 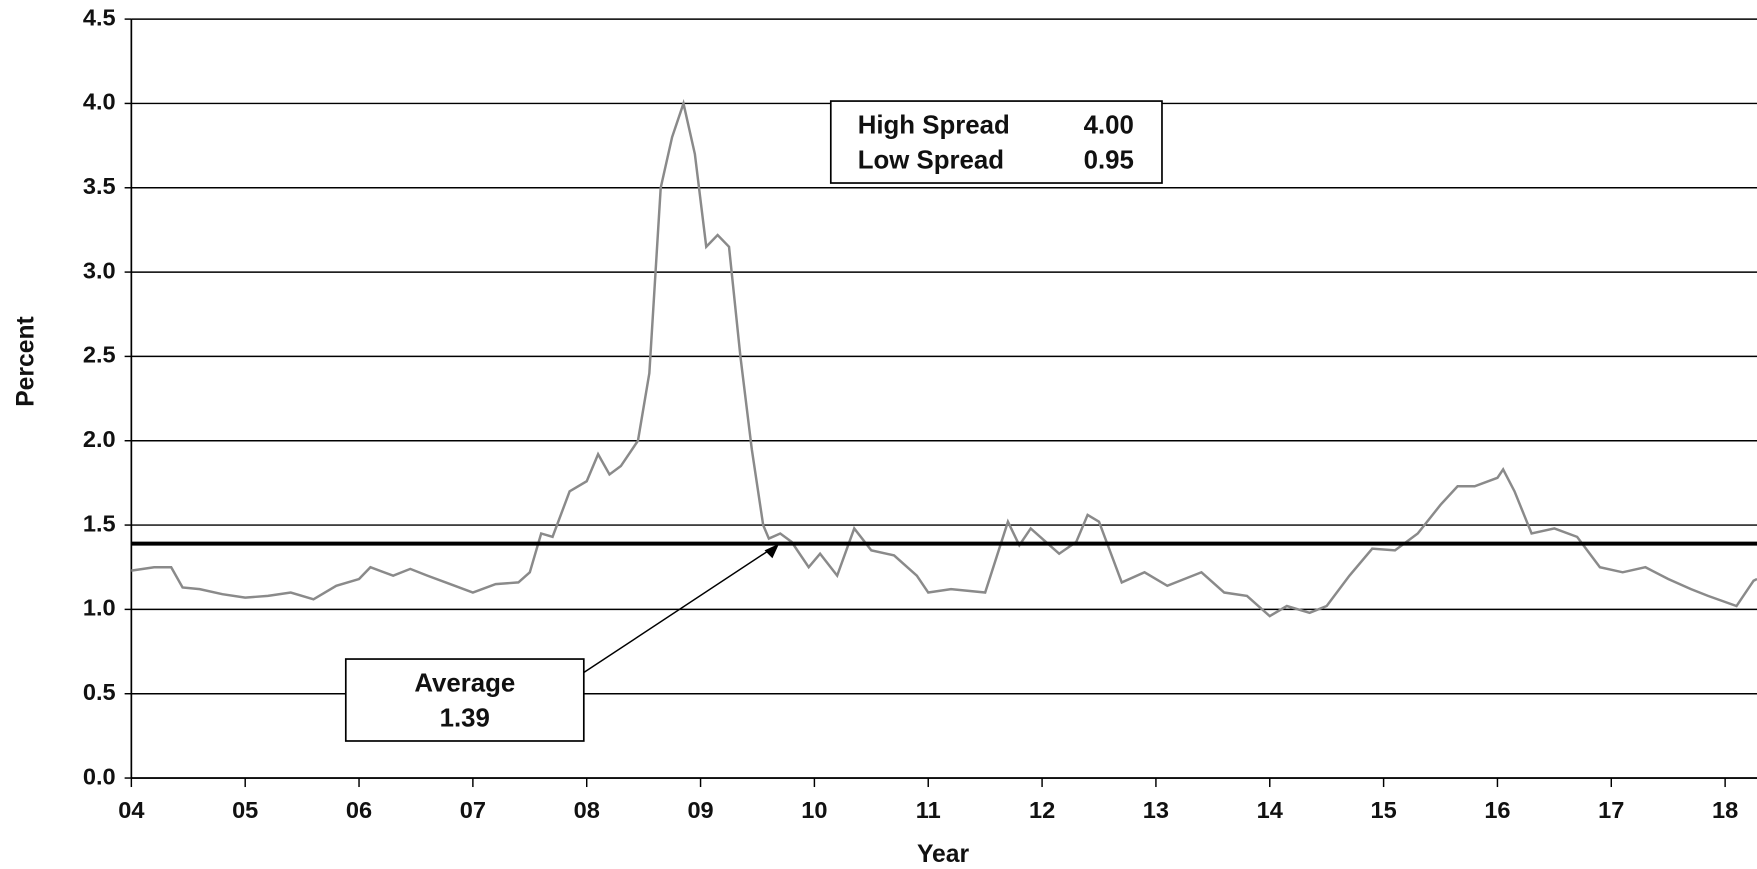 What do you see at coordinates (1109, 161) in the screenshot?
I see `spread-value: 0.95` at bounding box center [1109, 161].